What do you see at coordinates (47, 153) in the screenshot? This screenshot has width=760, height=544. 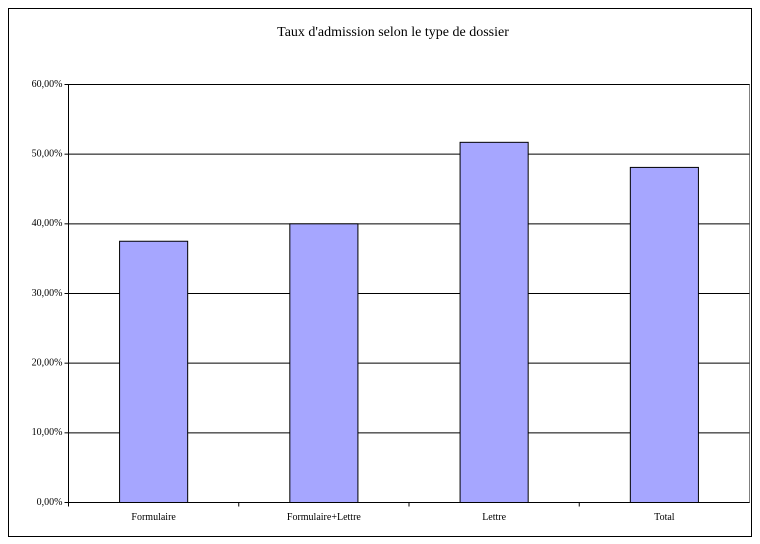 I see `y-tick-label: 50,00%` at bounding box center [47, 153].